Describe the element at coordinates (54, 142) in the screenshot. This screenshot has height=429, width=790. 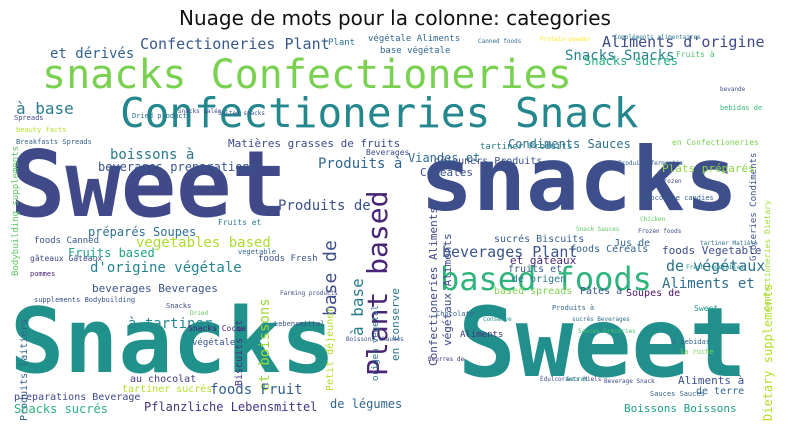
I see `cloud-word: Breakfasts Spreads` at that location.